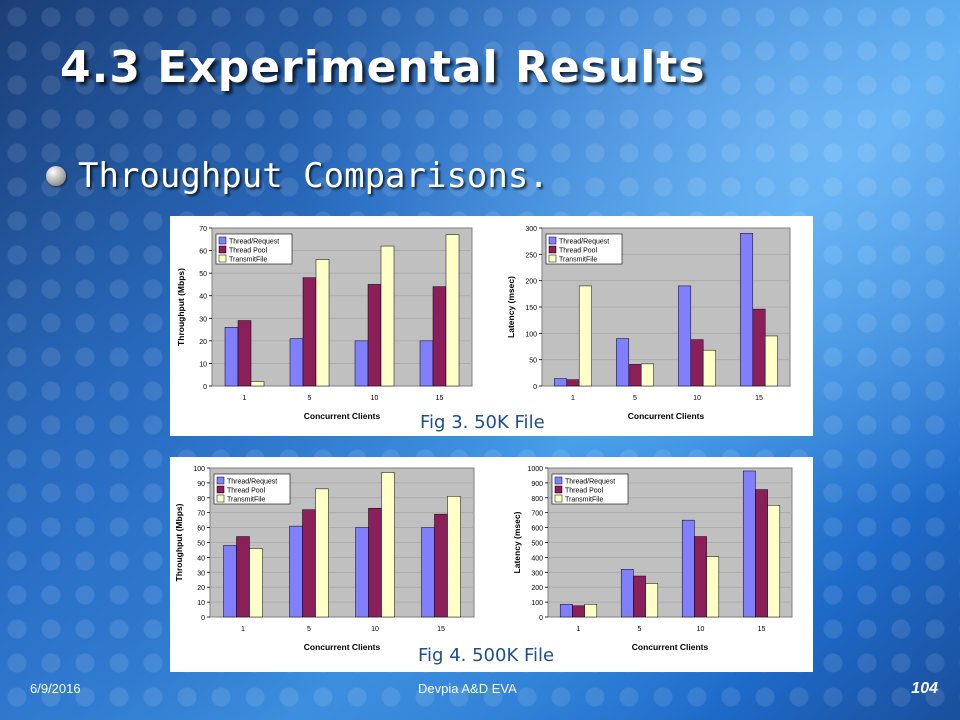  What do you see at coordinates (201, 558) in the screenshot?
I see `y-tick-label: 40` at bounding box center [201, 558].